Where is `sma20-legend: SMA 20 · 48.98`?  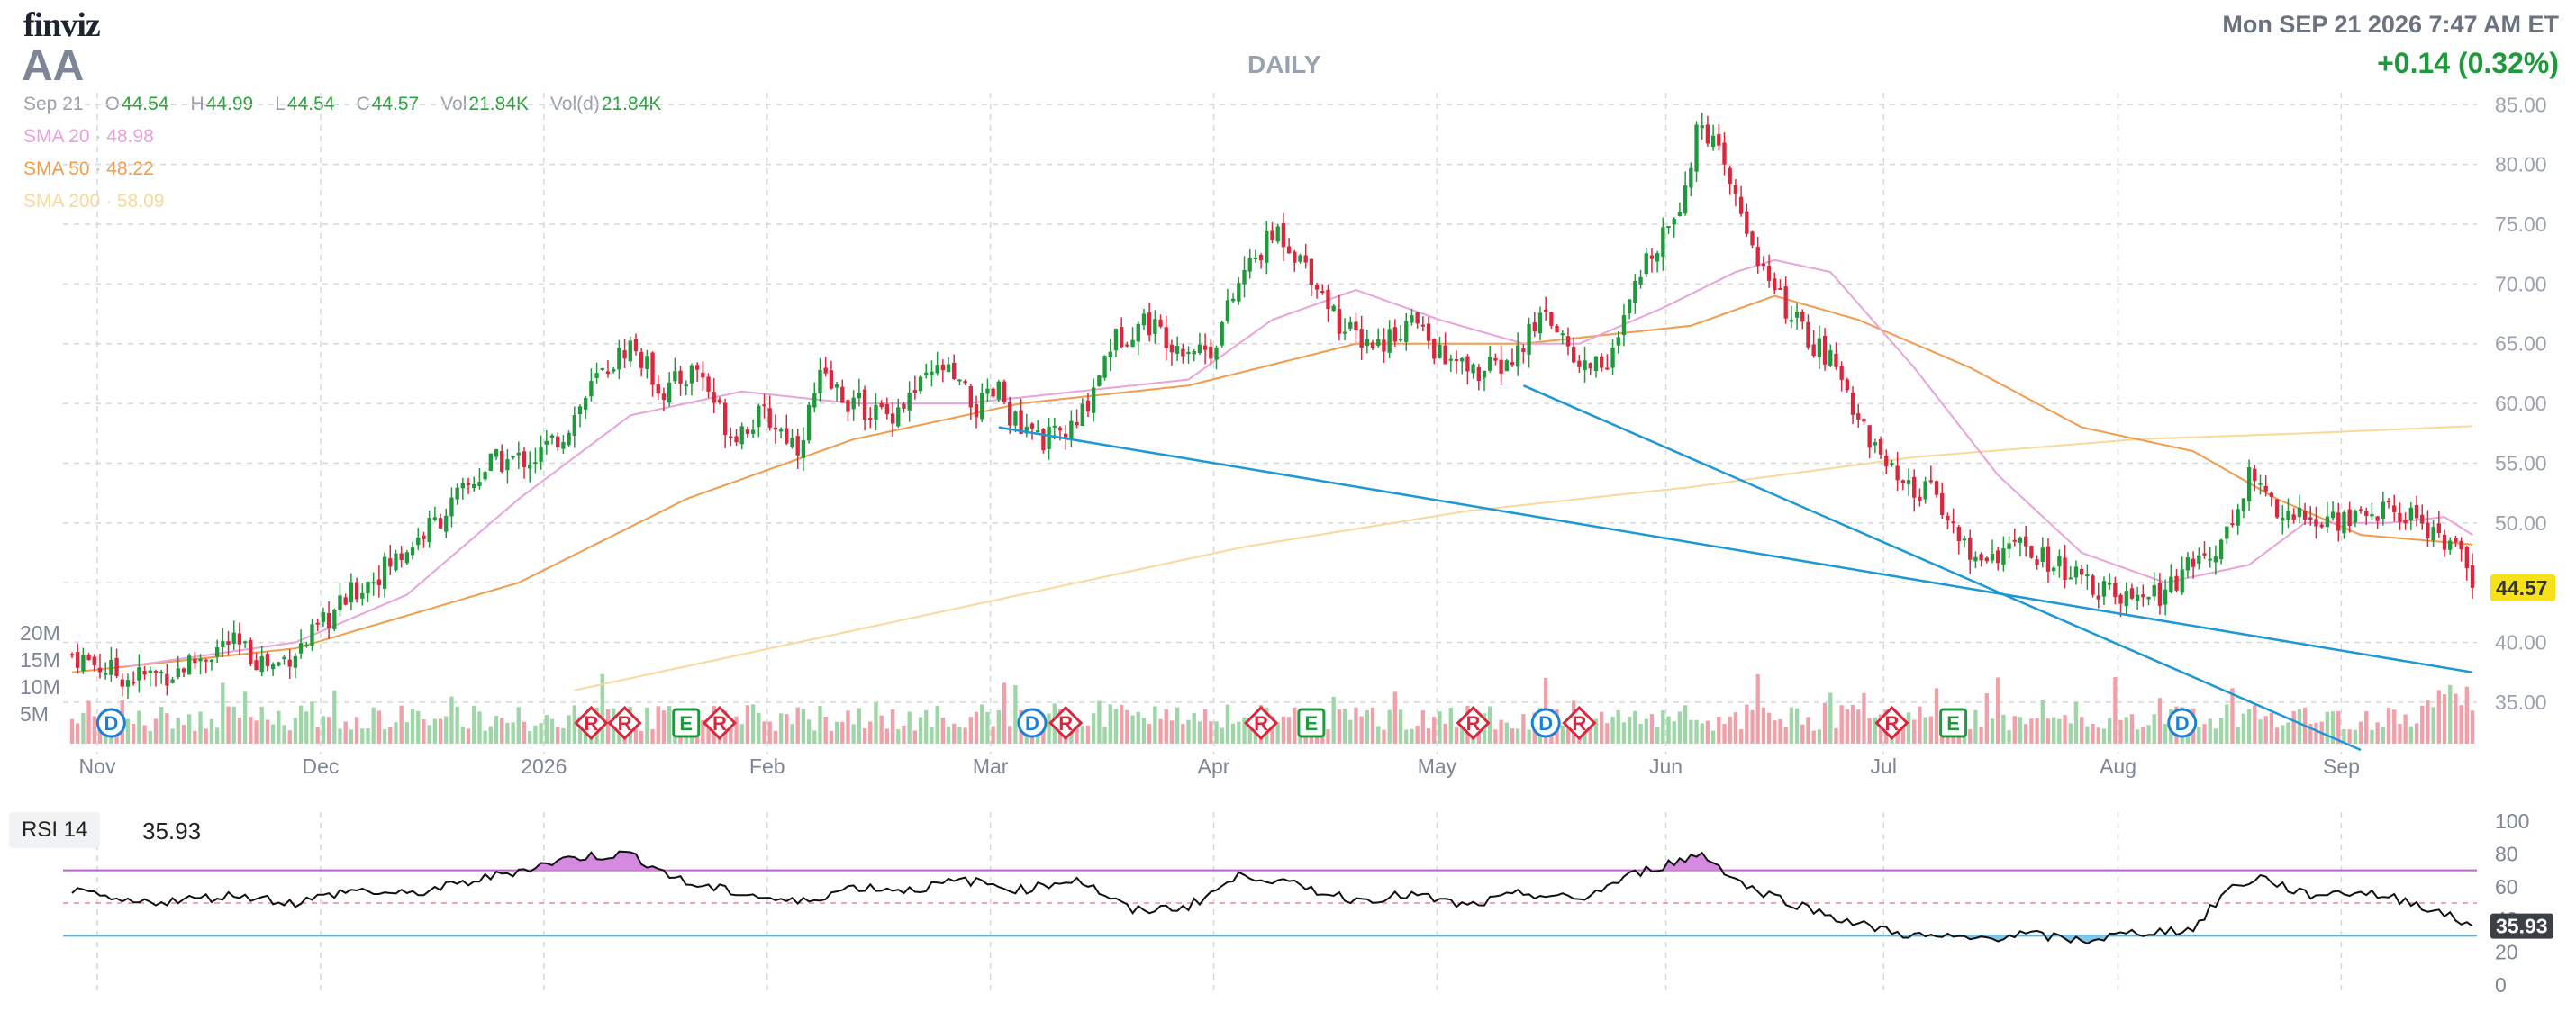 sma20-legend: SMA 20 · 48.98 is located at coordinates (88, 136).